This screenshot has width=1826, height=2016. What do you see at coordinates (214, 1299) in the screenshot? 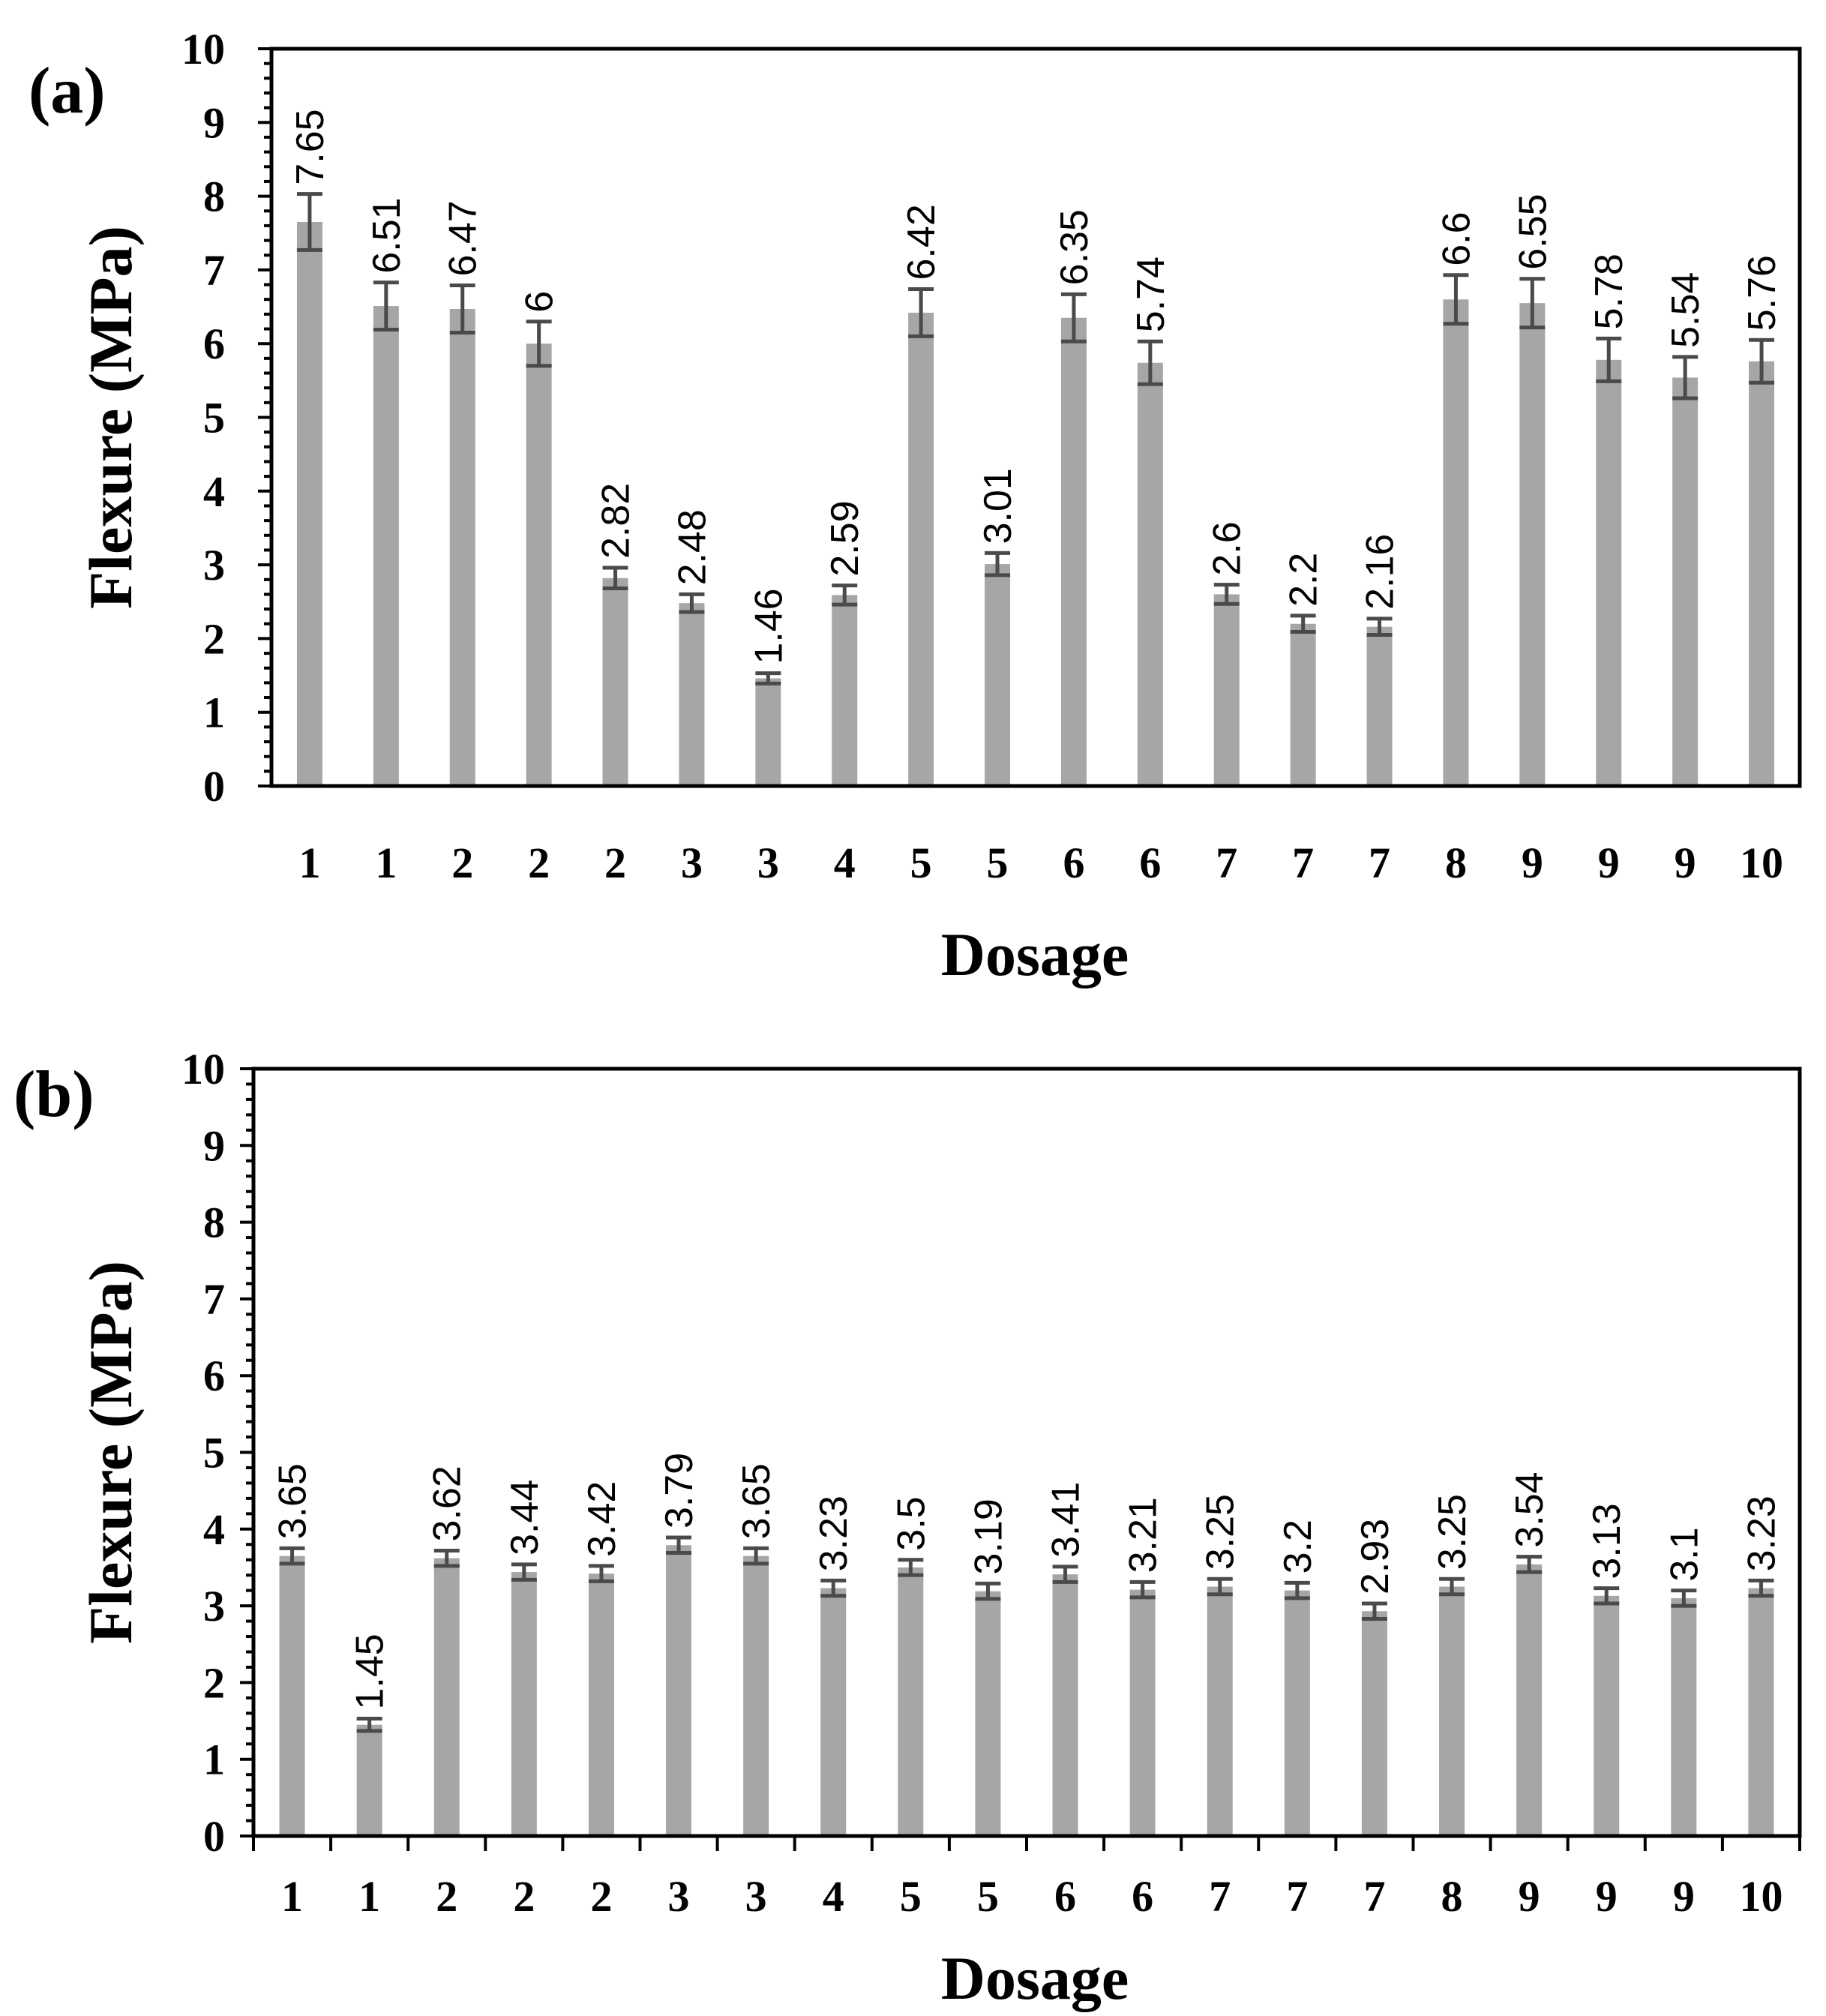
I see `y-tick-label: 7` at bounding box center [214, 1299].